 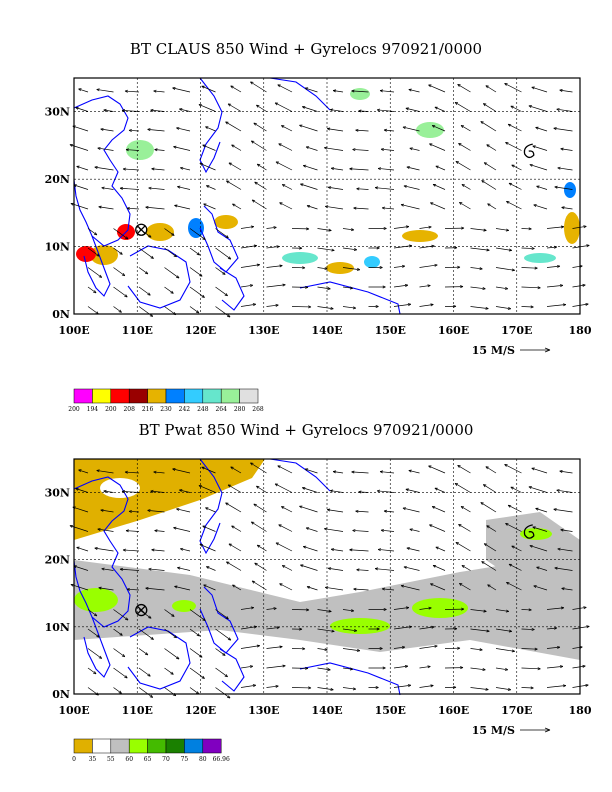 What do you see at coordinates (111, 759) in the screenshot?
I see `legend-label: 55` at bounding box center [111, 759].